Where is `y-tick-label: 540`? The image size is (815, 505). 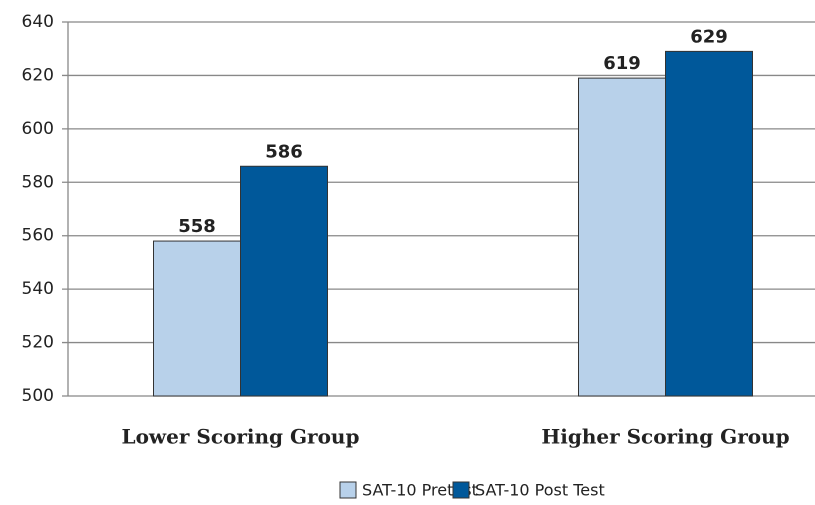
y-tick-label: 540 is located at coordinates (38, 289).